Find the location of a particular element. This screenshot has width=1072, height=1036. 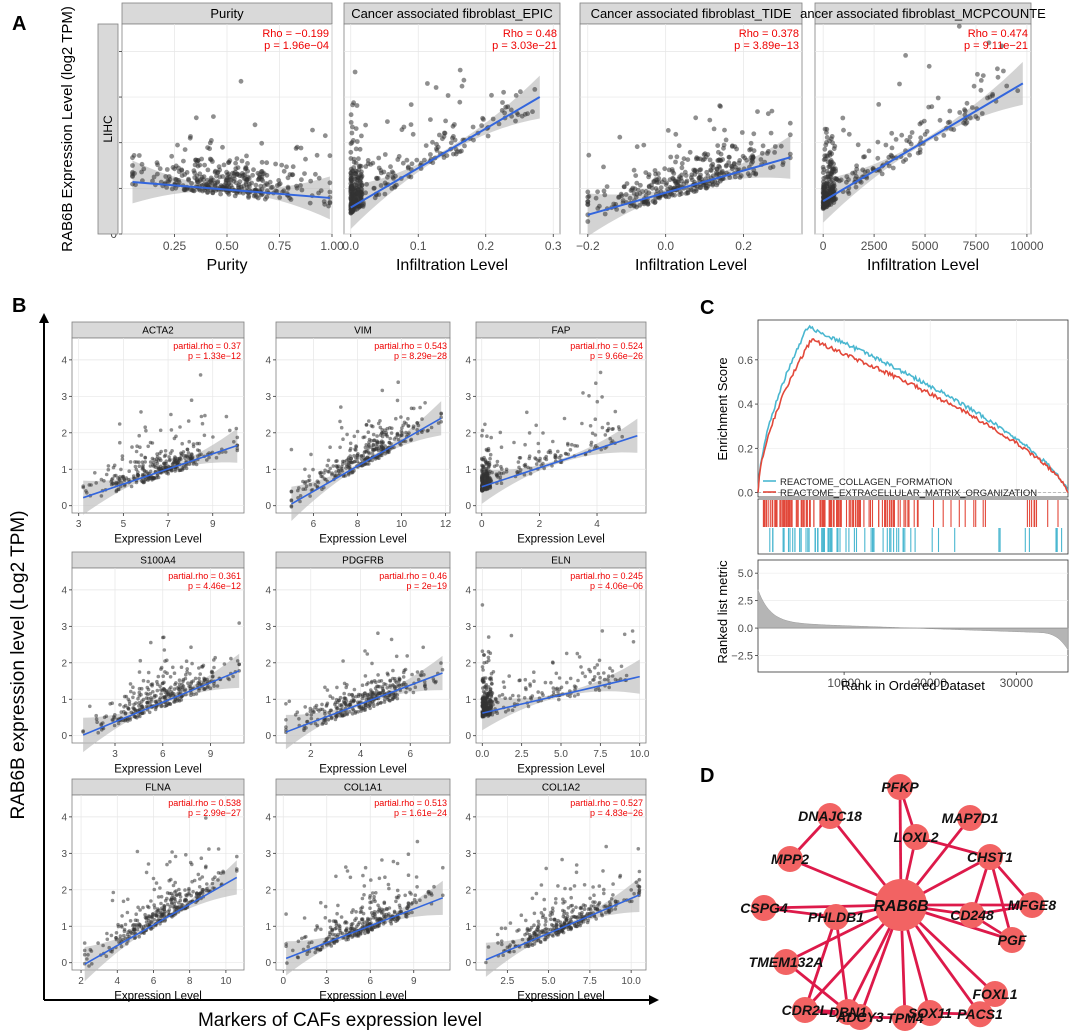

facet-title-b2: VIM is located at coordinates (363, 331).